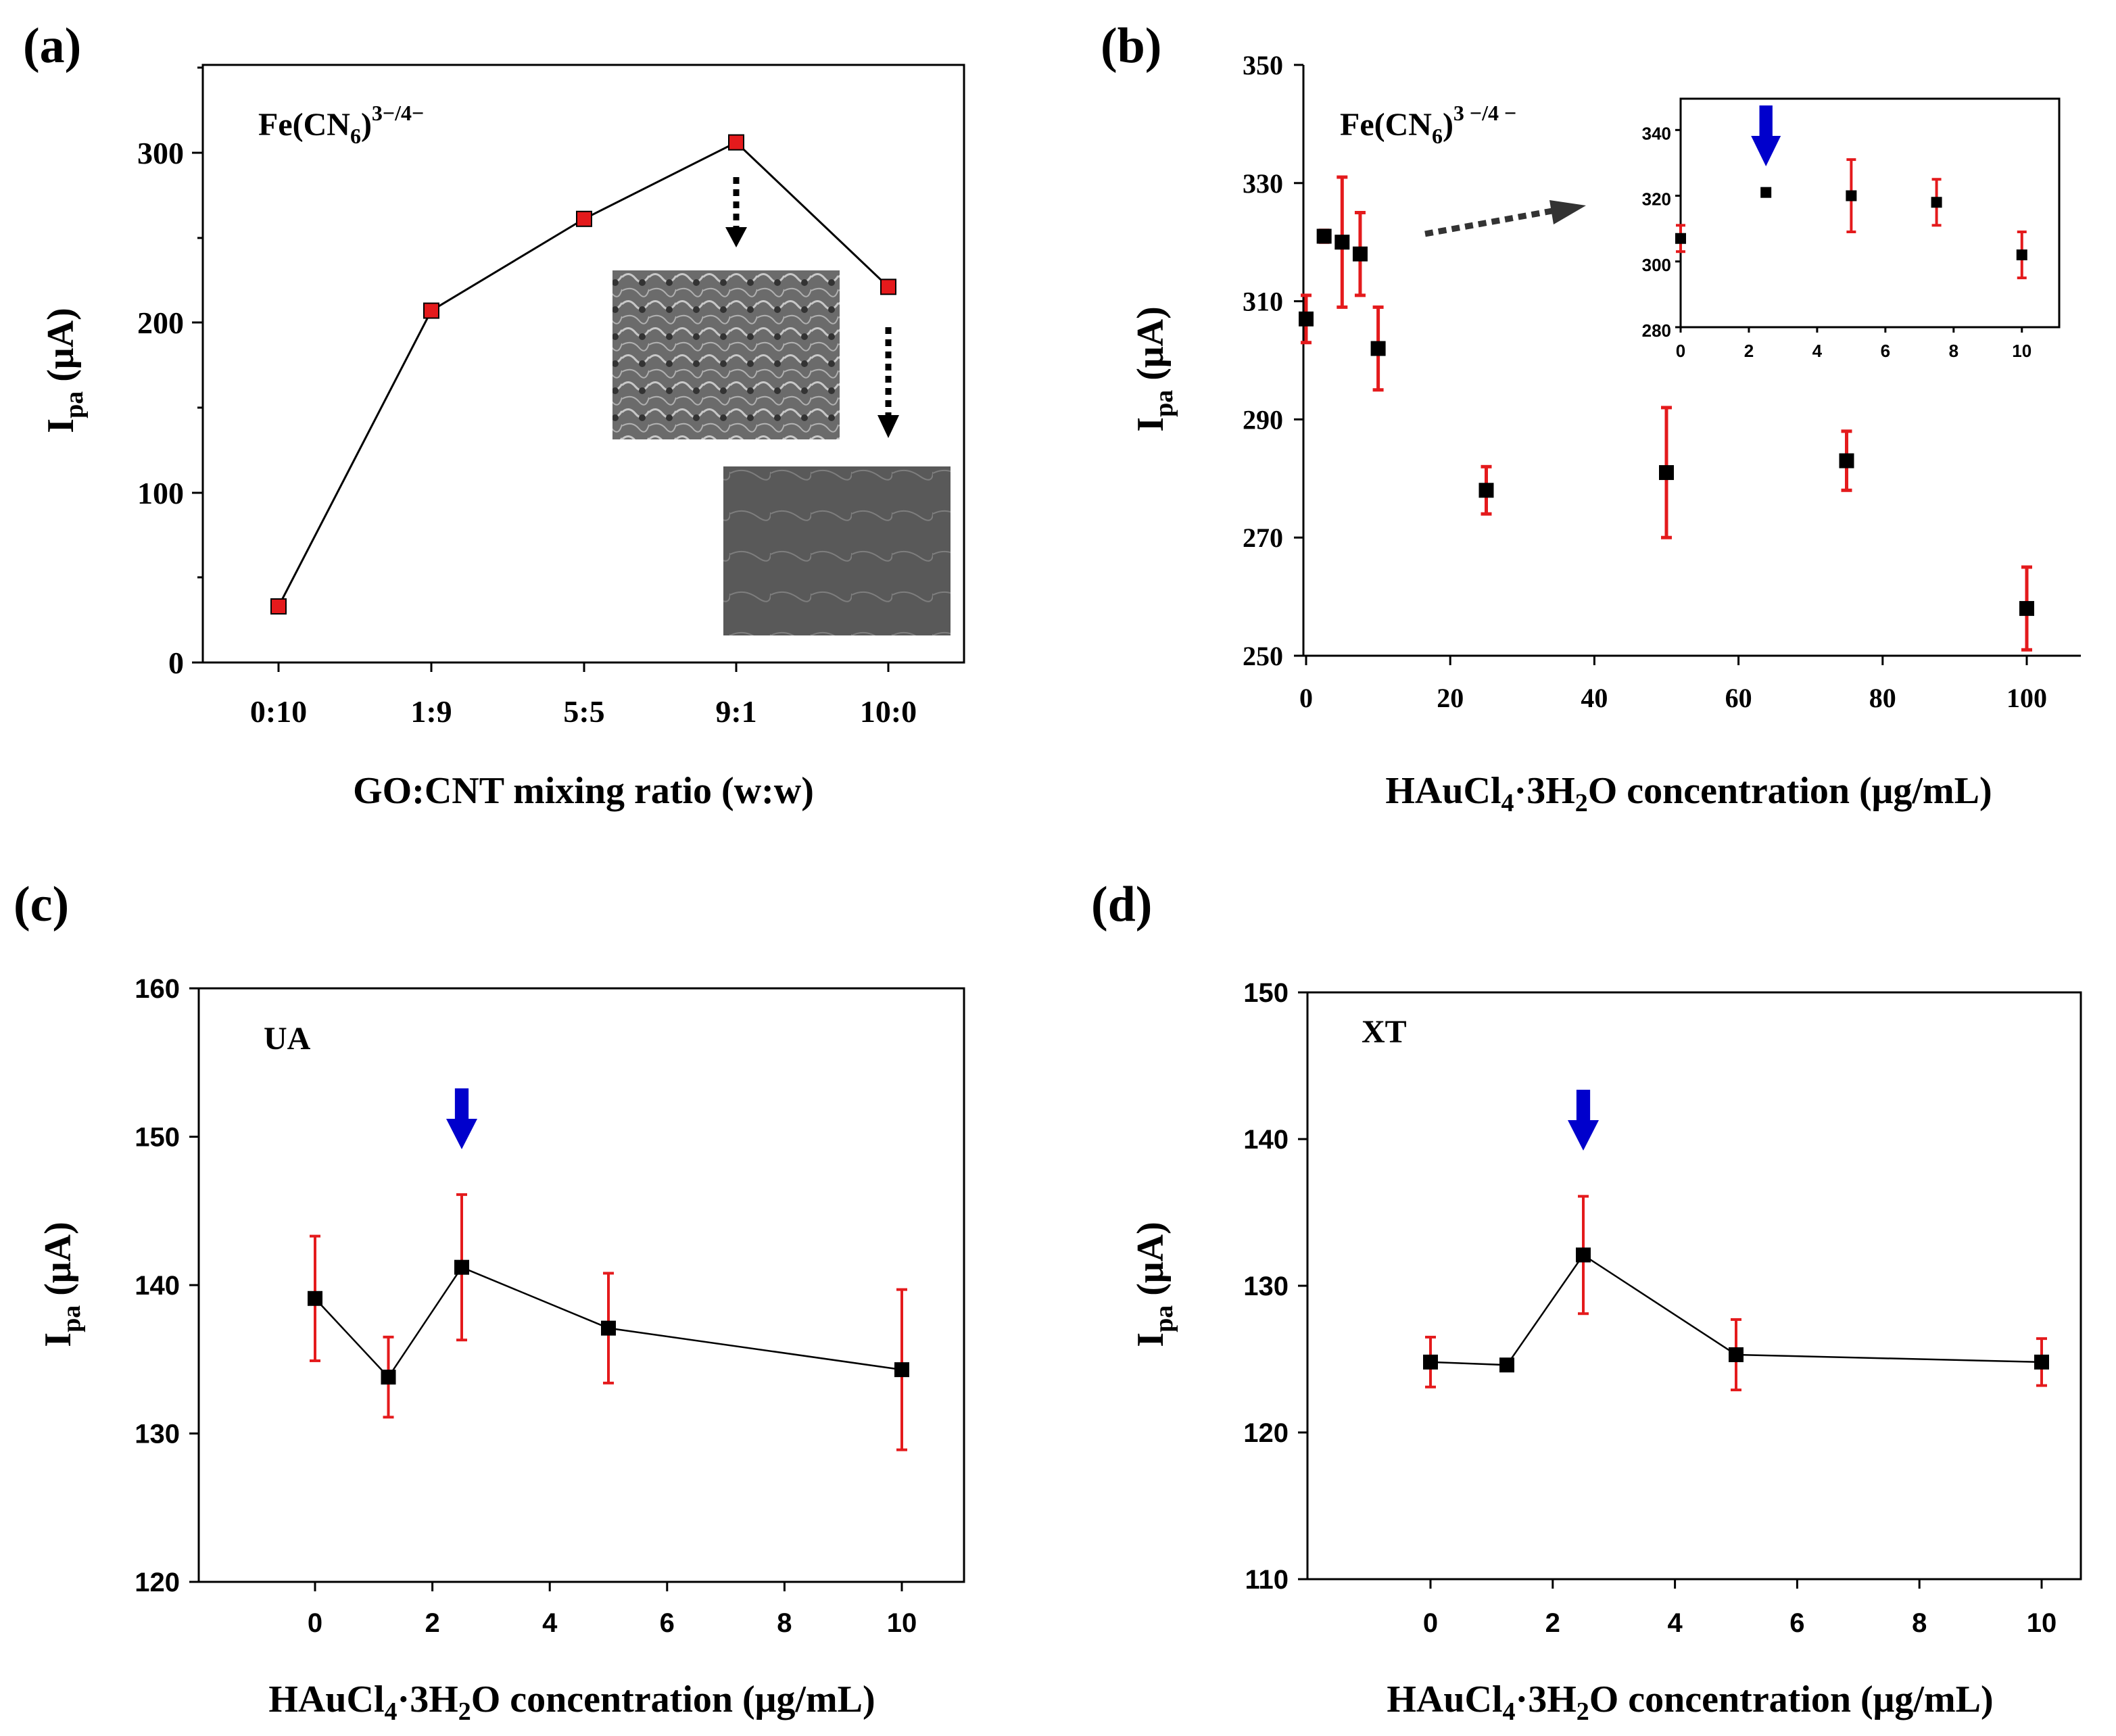 The height and width of the screenshot is (1736, 2116). Describe the element at coordinates (1384, 1032) in the screenshot. I see `species-label-d: XT` at that location.